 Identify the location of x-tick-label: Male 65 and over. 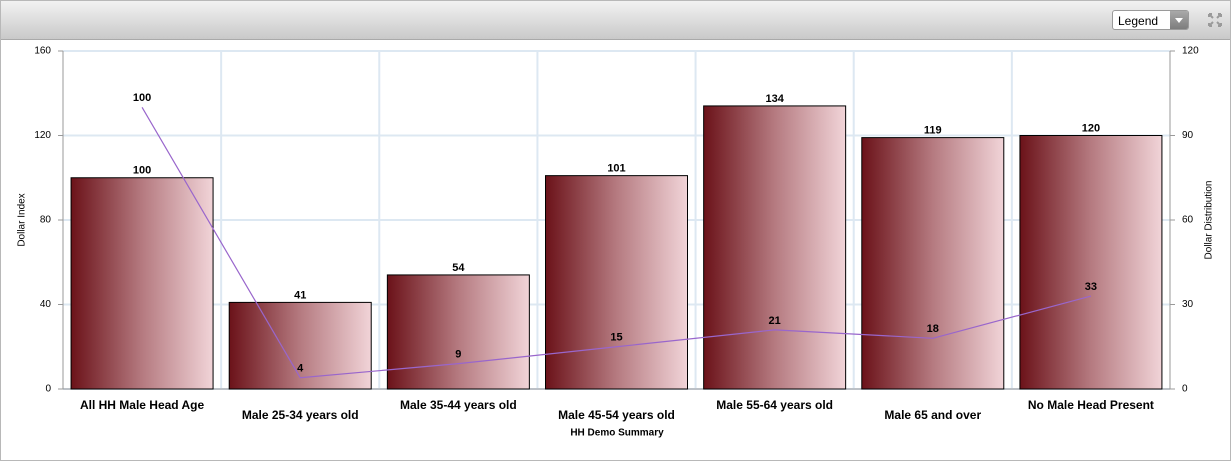
(932, 415).